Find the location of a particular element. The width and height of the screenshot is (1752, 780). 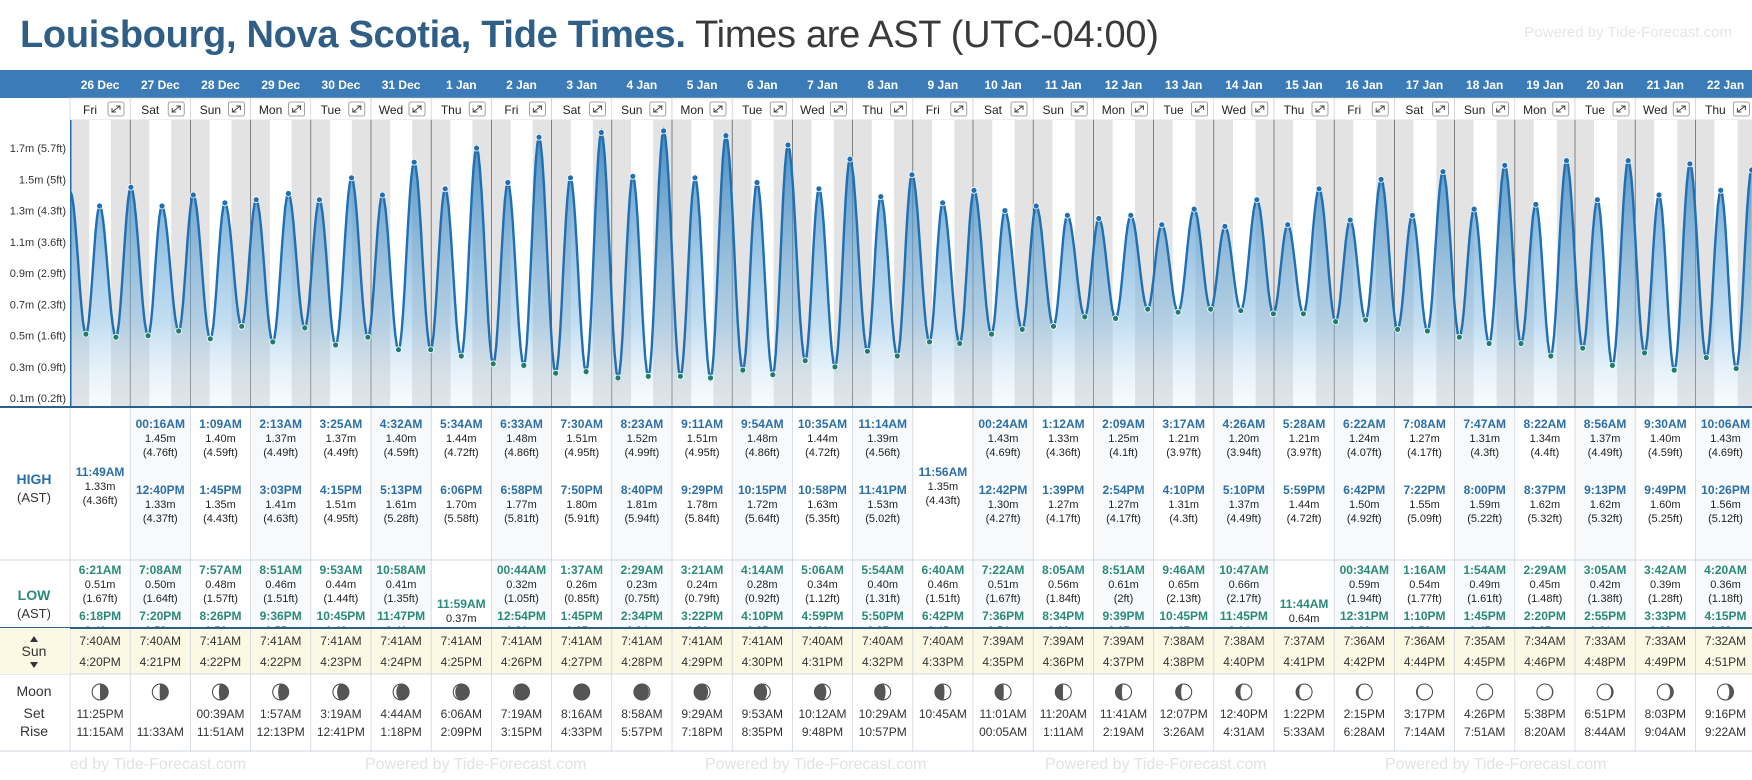

date-label: 11 Jan is located at coordinates (1063, 85).